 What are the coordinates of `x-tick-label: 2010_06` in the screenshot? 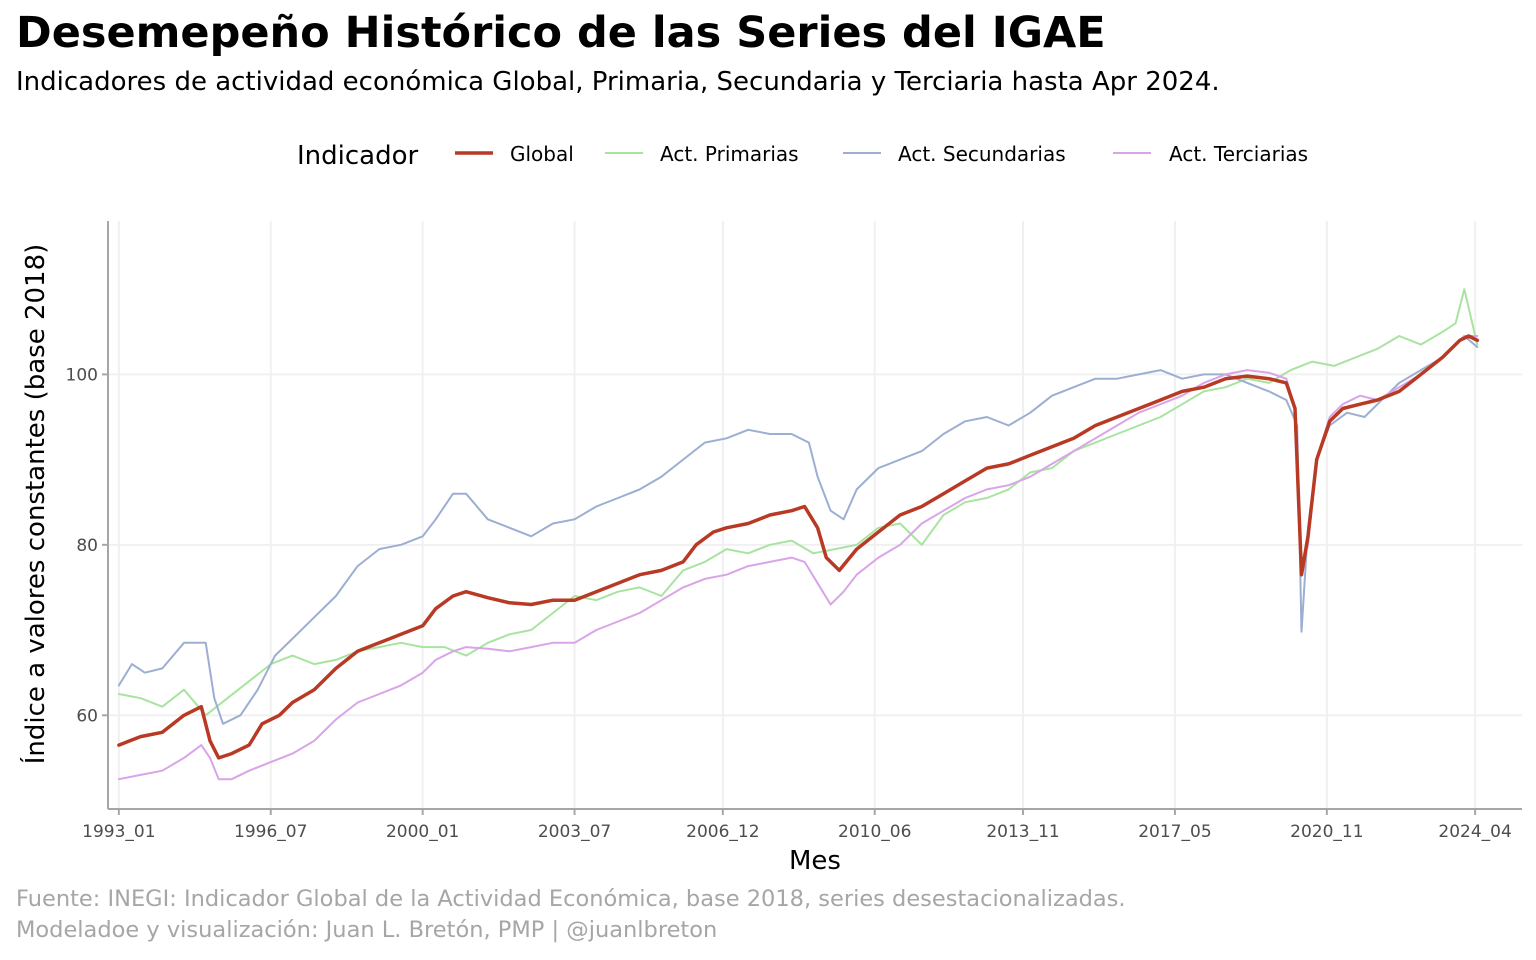 It's located at (874, 832).